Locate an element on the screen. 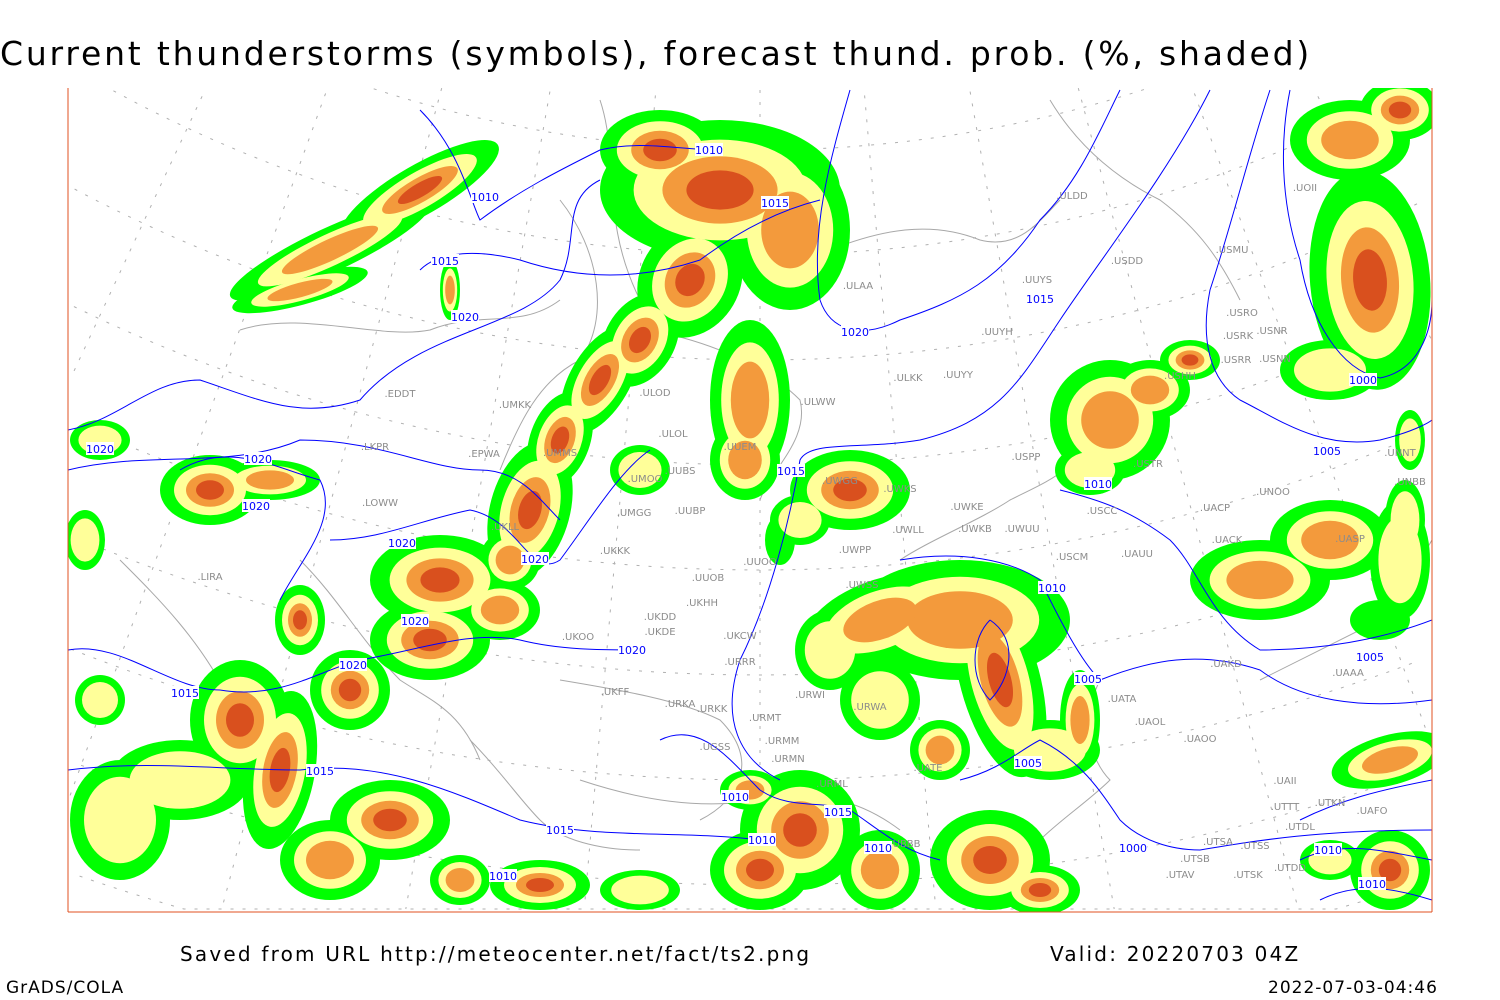 Image resolution: width=1500 pixels, height=1000 pixels. isobar-label: 1000 is located at coordinates (1363, 380).